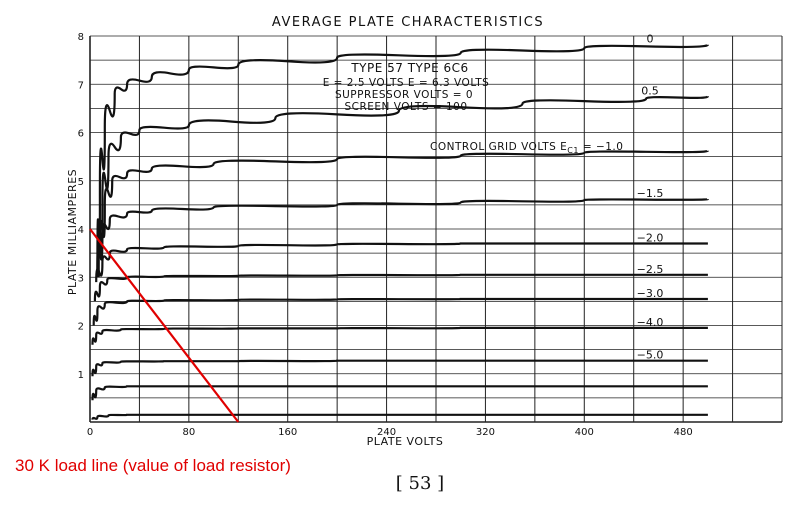 The image size is (810, 522). Describe the element at coordinates (405, 107) in the screenshot. I see `tube-info-line4: SCREEN VOLTS = 100` at that location.